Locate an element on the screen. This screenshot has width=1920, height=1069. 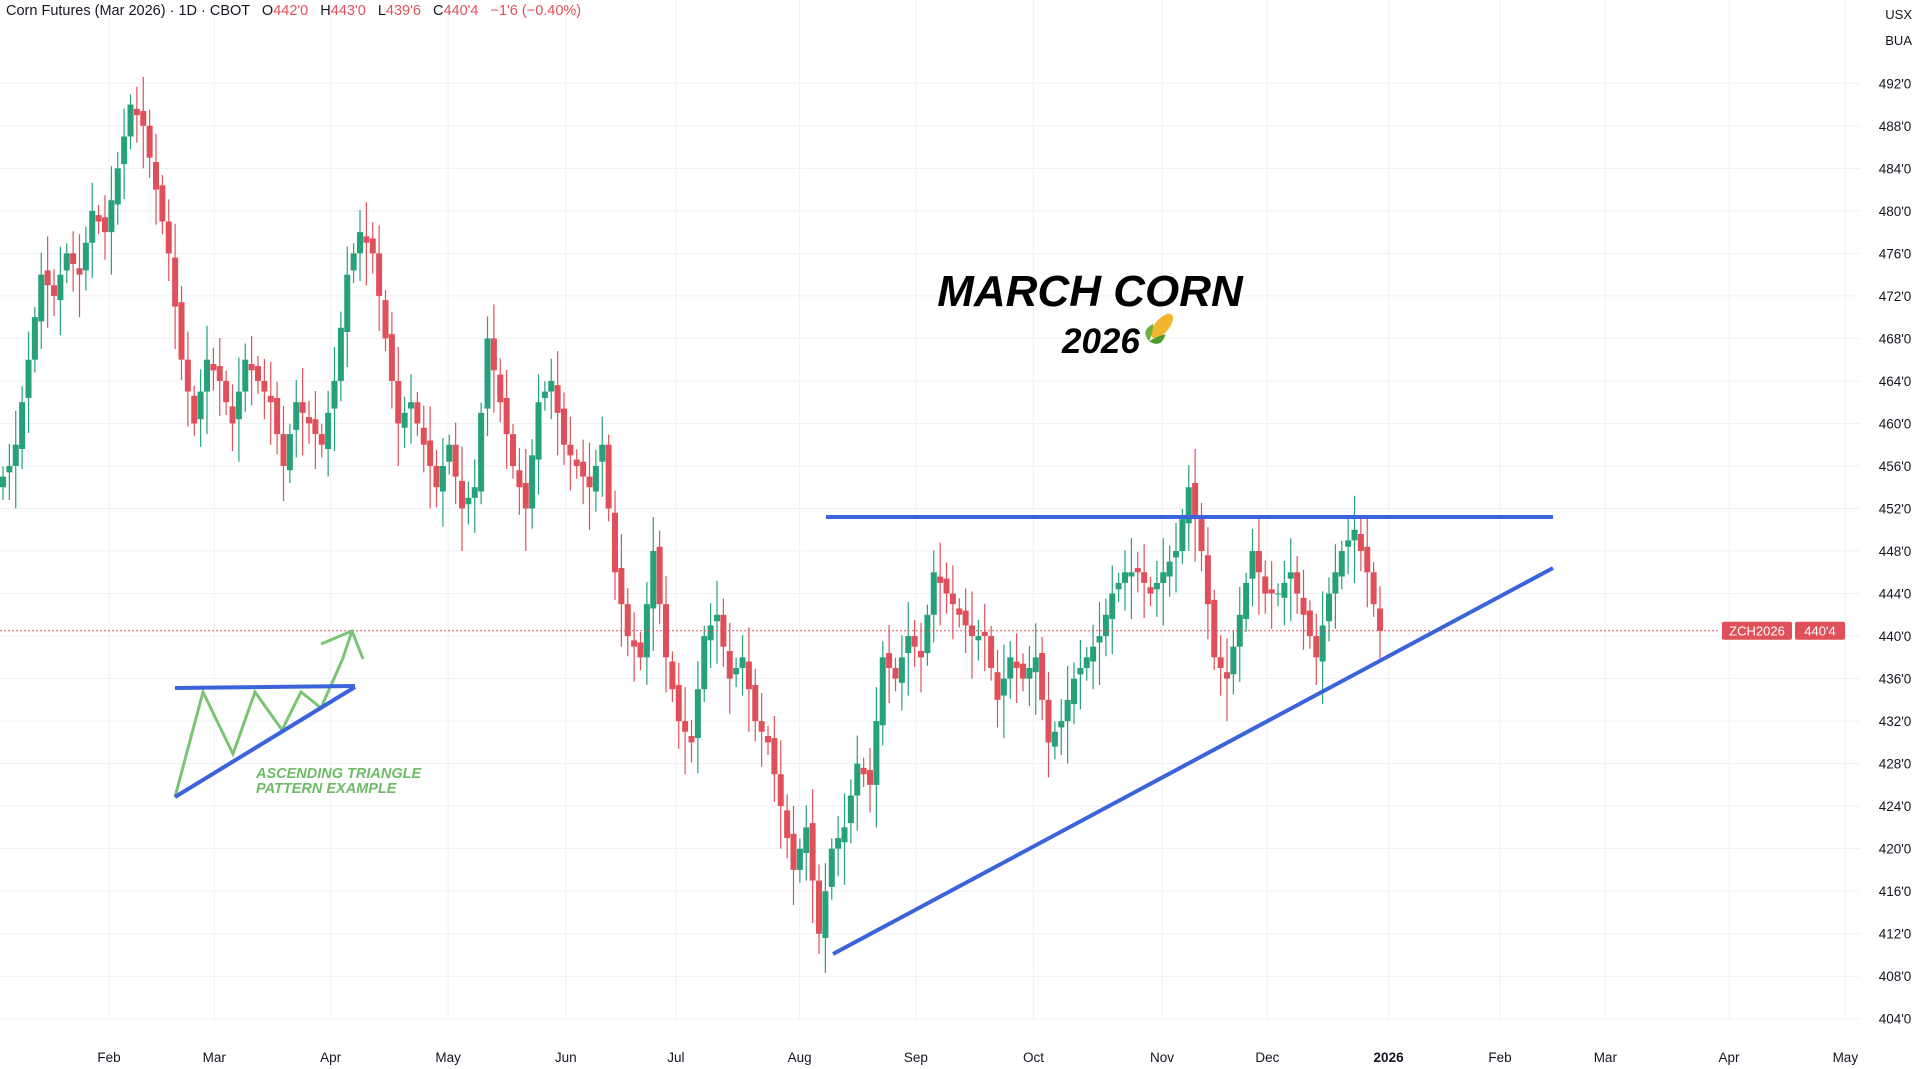
y-tick-label: 440'0 is located at coordinates (1895, 636).